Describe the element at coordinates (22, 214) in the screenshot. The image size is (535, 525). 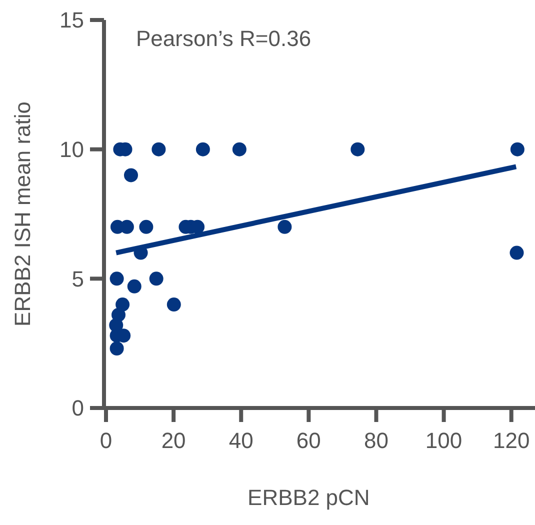
I see `y-axis-title: ERBB2 ISH mean ratio` at that location.